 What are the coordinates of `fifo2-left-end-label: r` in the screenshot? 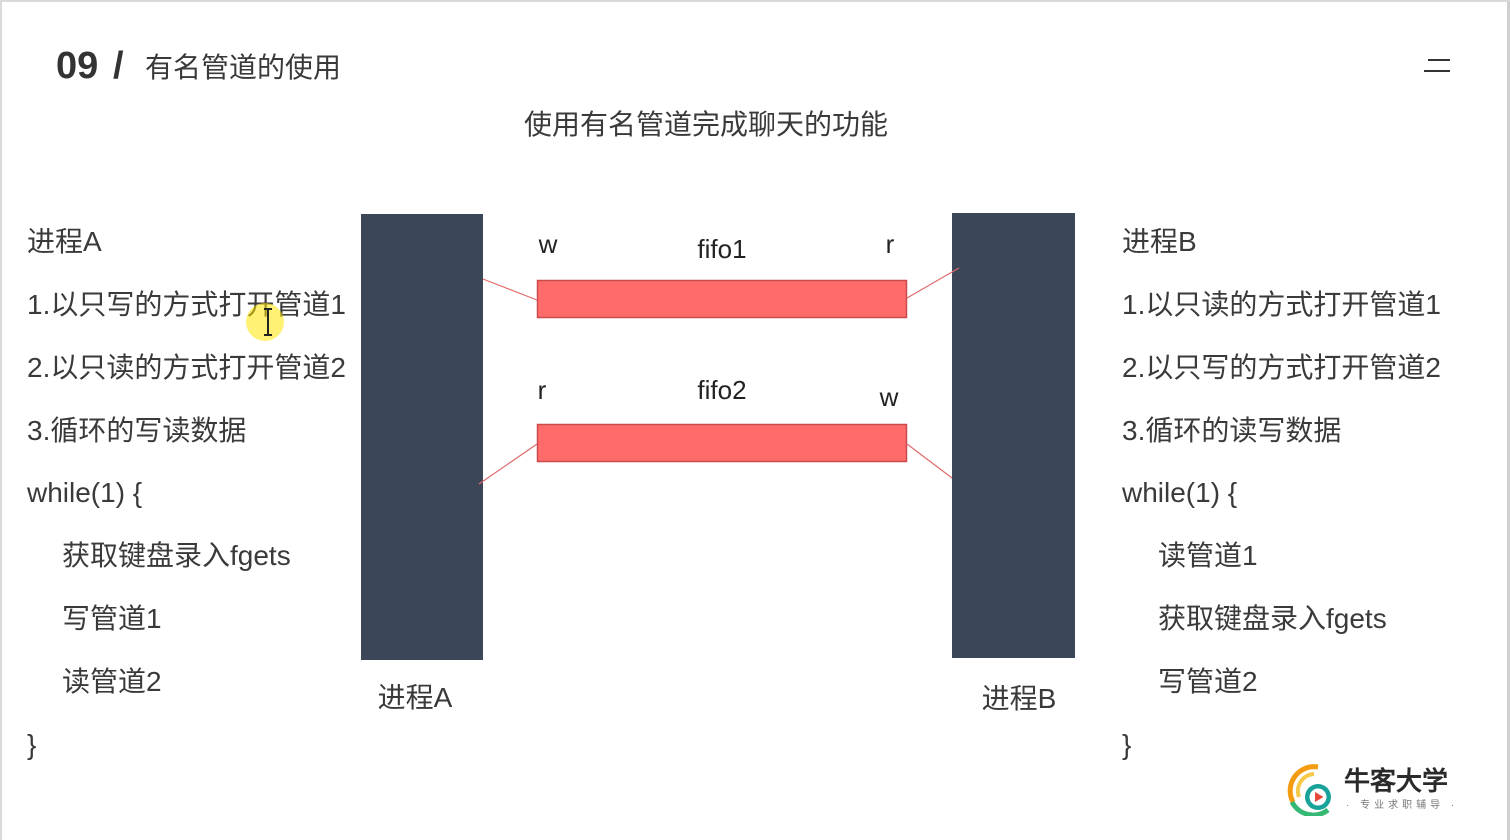 It's located at (542, 390).